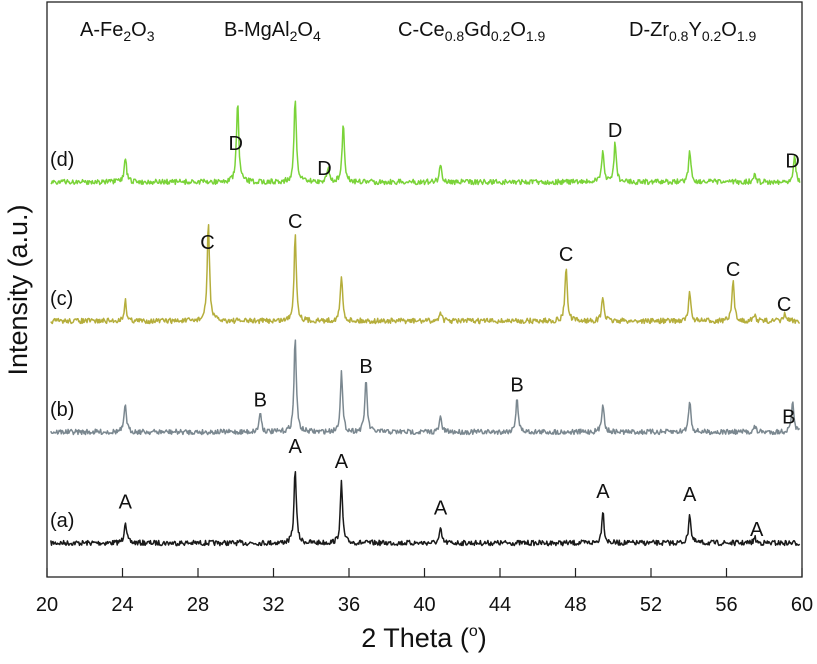 The width and height of the screenshot is (817, 664). Describe the element at coordinates (423, 638) in the screenshot. I see `x-axis-title: 2 Theta (o)` at that location.